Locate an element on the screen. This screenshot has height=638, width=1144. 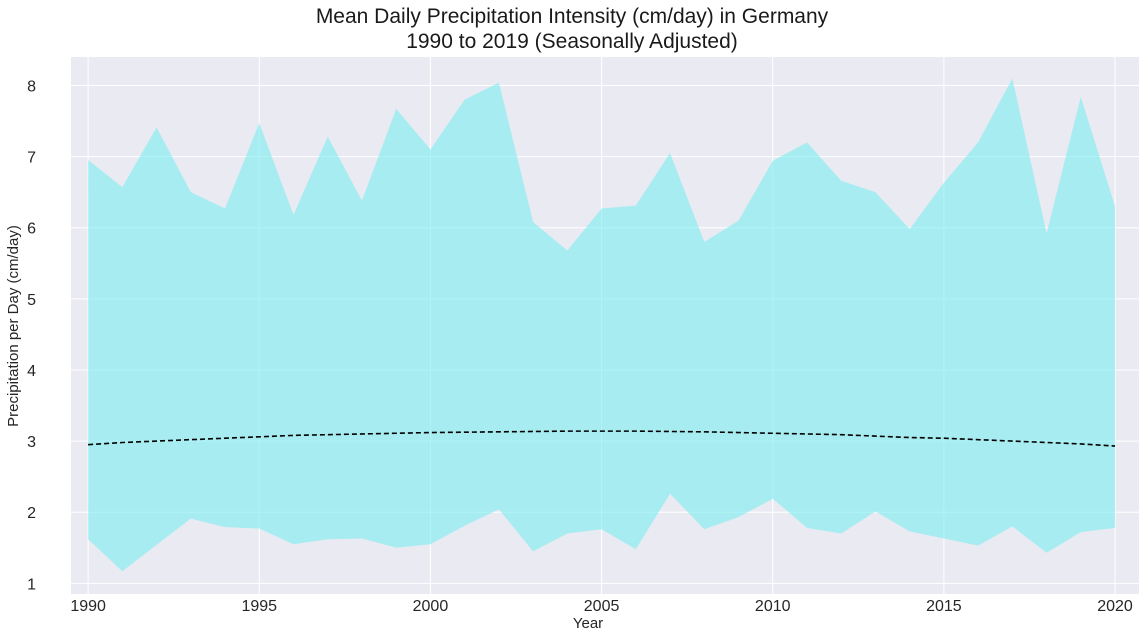
y-axis-label: Precipitation per Day (cm/day) is located at coordinates (13, 326).